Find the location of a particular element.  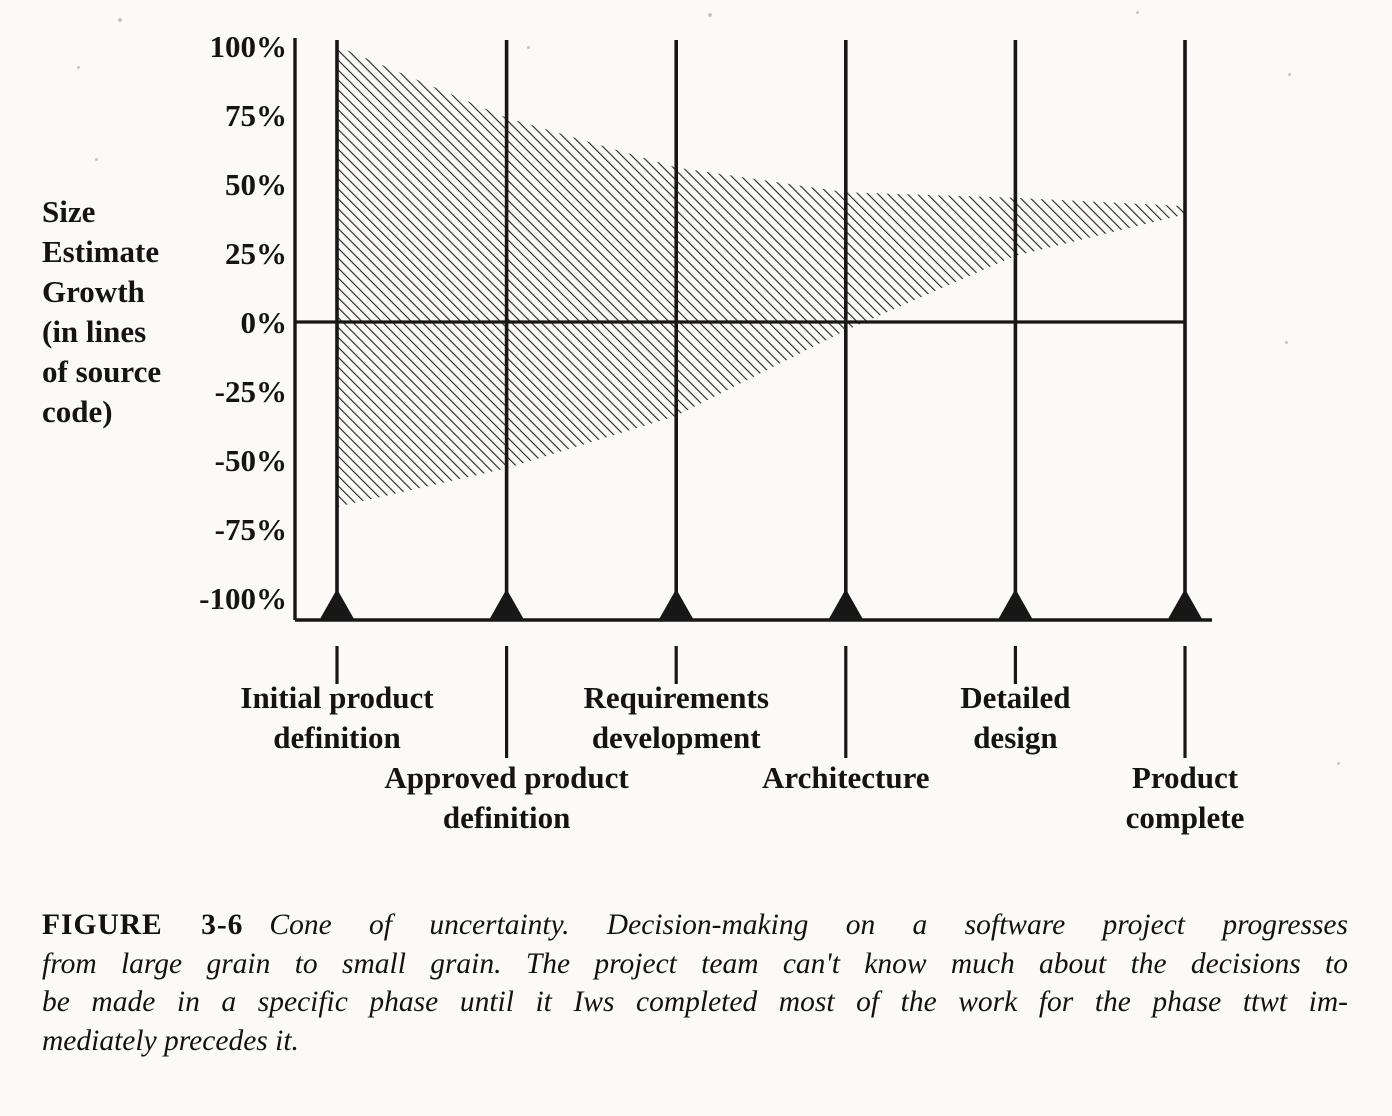

y-axis-title-line: Growth is located at coordinates (93, 291).